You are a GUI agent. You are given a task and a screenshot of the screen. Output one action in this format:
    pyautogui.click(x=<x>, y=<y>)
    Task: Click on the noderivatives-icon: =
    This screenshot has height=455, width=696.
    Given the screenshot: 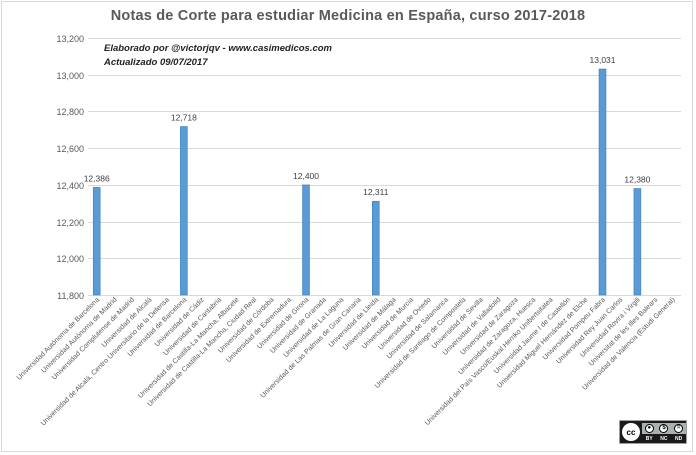 What is the action you would take?
    pyautogui.click(x=679, y=428)
    